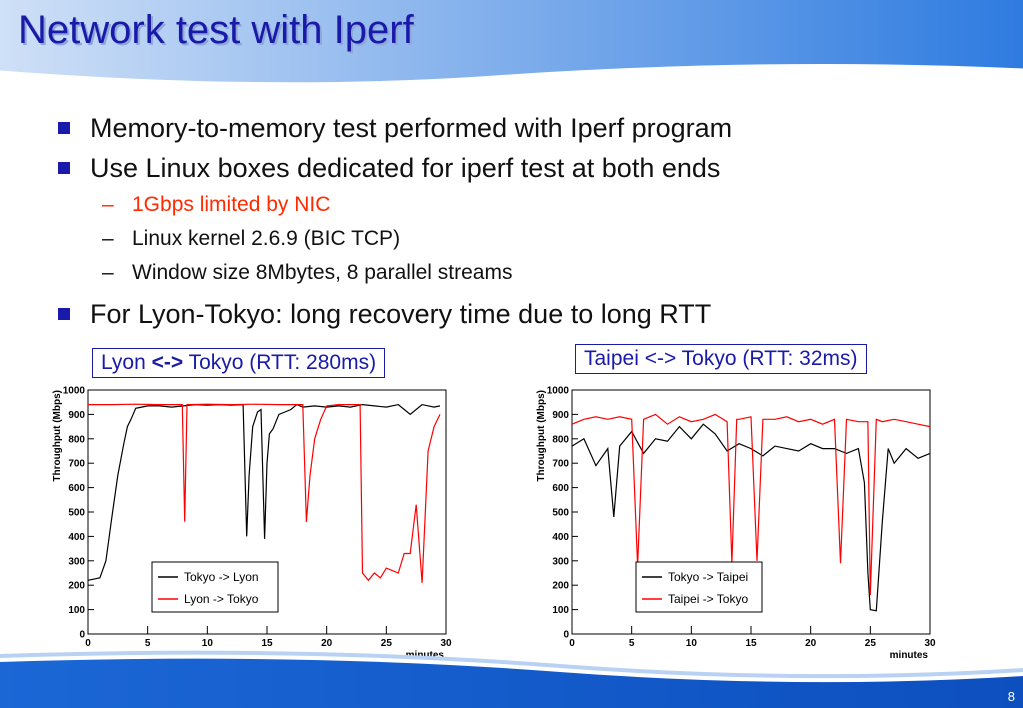  Describe the element at coordinates (533, 205) in the screenshot. I see `sub-bullet-item: –1Gbps limited by NIC` at that location.